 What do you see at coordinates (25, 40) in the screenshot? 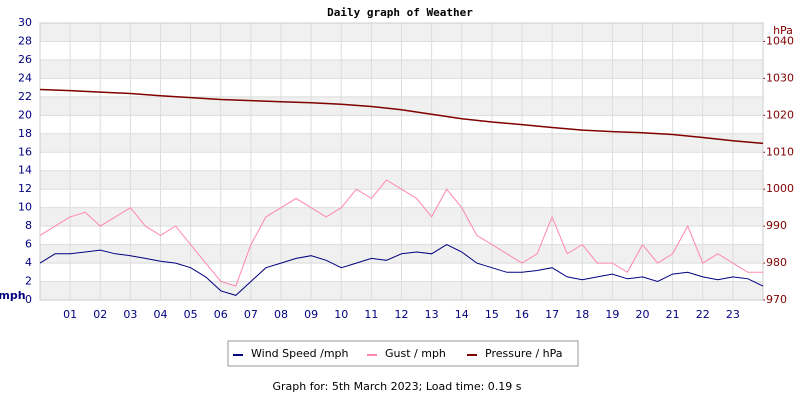
I see `y-tick-label: 28` at bounding box center [25, 40].